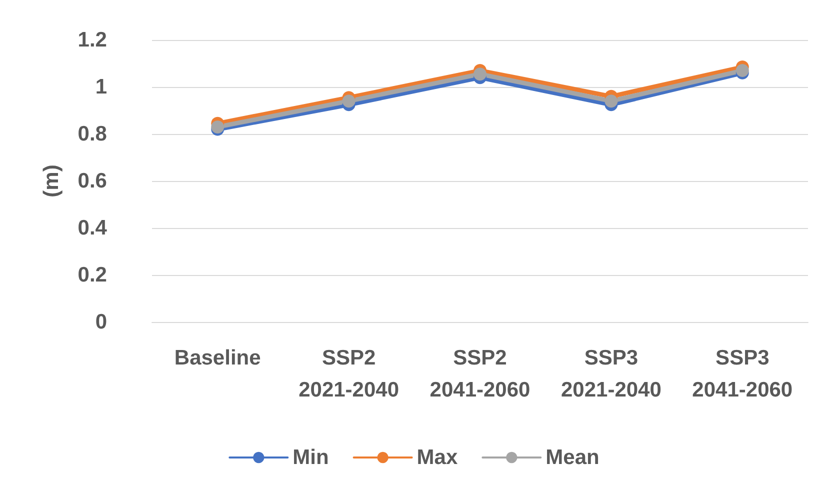 The image size is (828, 493). I want to click on y-axis-title: (m), so click(51, 181).